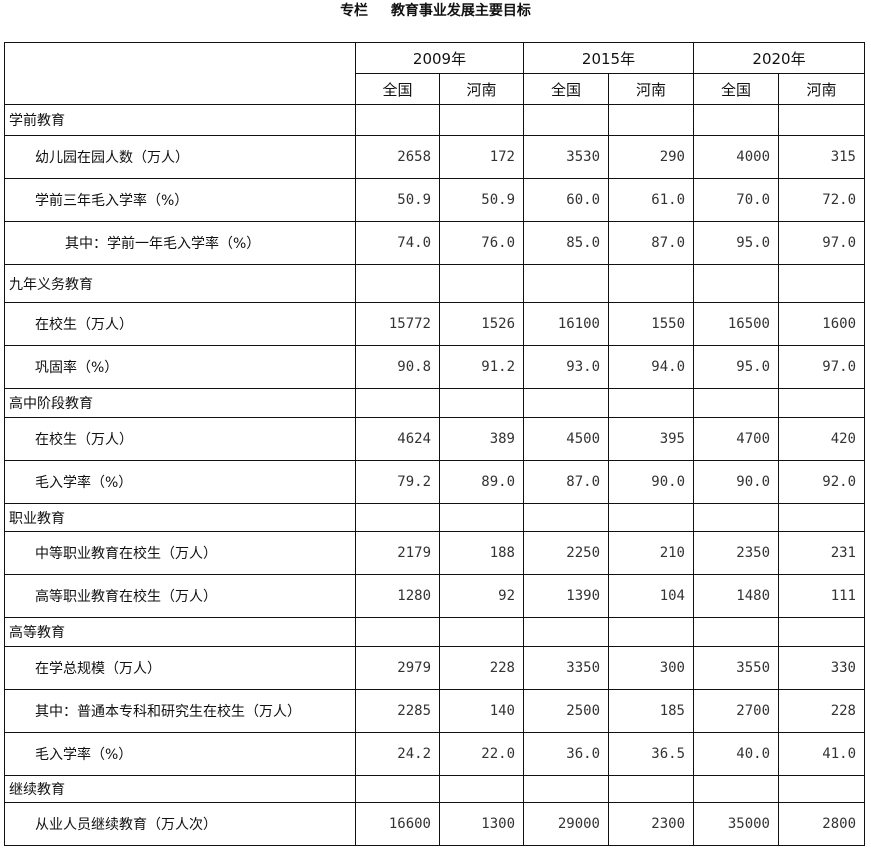  What do you see at coordinates (566, 324) in the screenshot?
I see `value-cell: 16100` at bounding box center [566, 324].